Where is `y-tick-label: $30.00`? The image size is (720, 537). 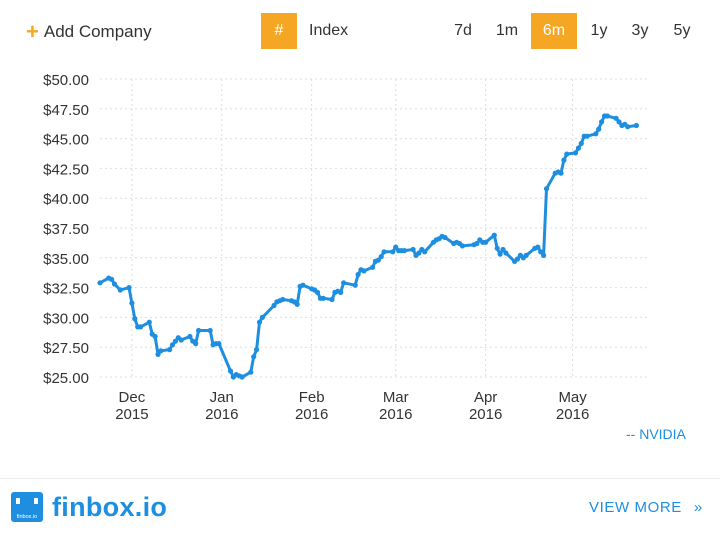 y-tick-label: $30.00 is located at coordinates (66, 318).